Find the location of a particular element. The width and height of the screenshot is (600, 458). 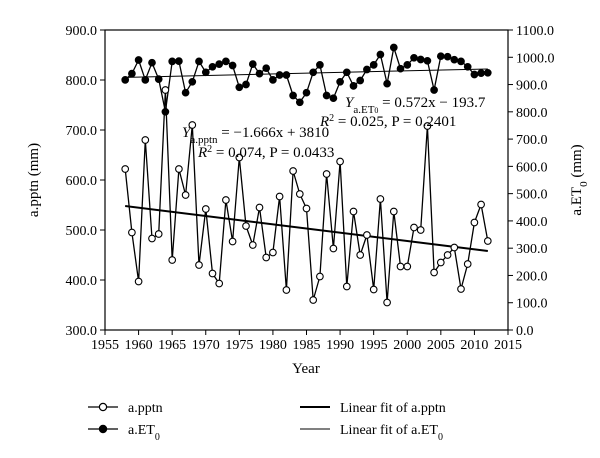

y-left-tick-label: 500.0 is located at coordinates (82, 231).